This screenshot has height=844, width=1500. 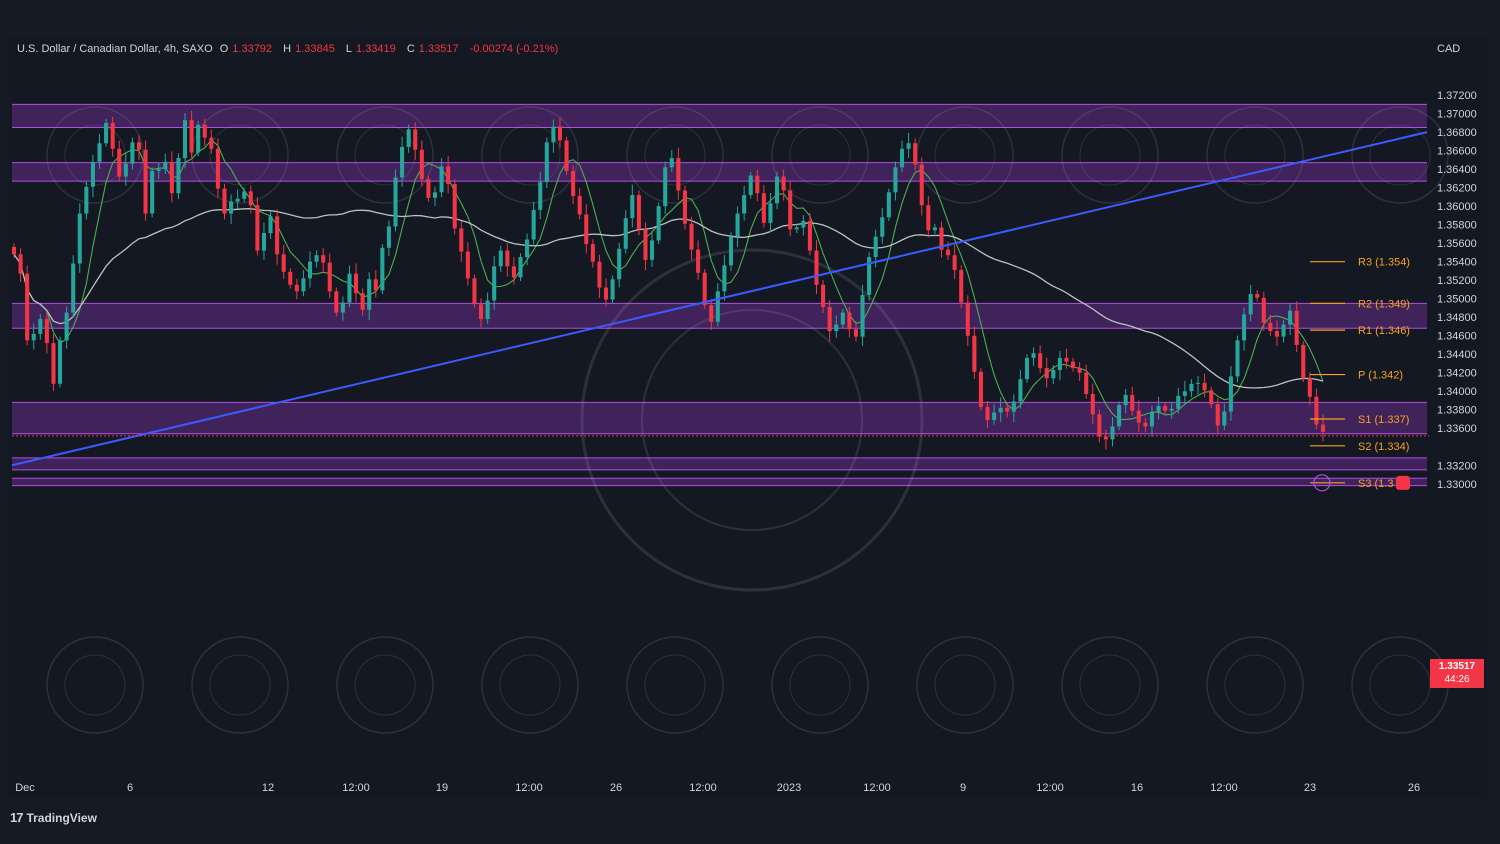 What do you see at coordinates (268, 788) in the screenshot?
I see `x-tick-label-2: 12` at bounding box center [268, 788].